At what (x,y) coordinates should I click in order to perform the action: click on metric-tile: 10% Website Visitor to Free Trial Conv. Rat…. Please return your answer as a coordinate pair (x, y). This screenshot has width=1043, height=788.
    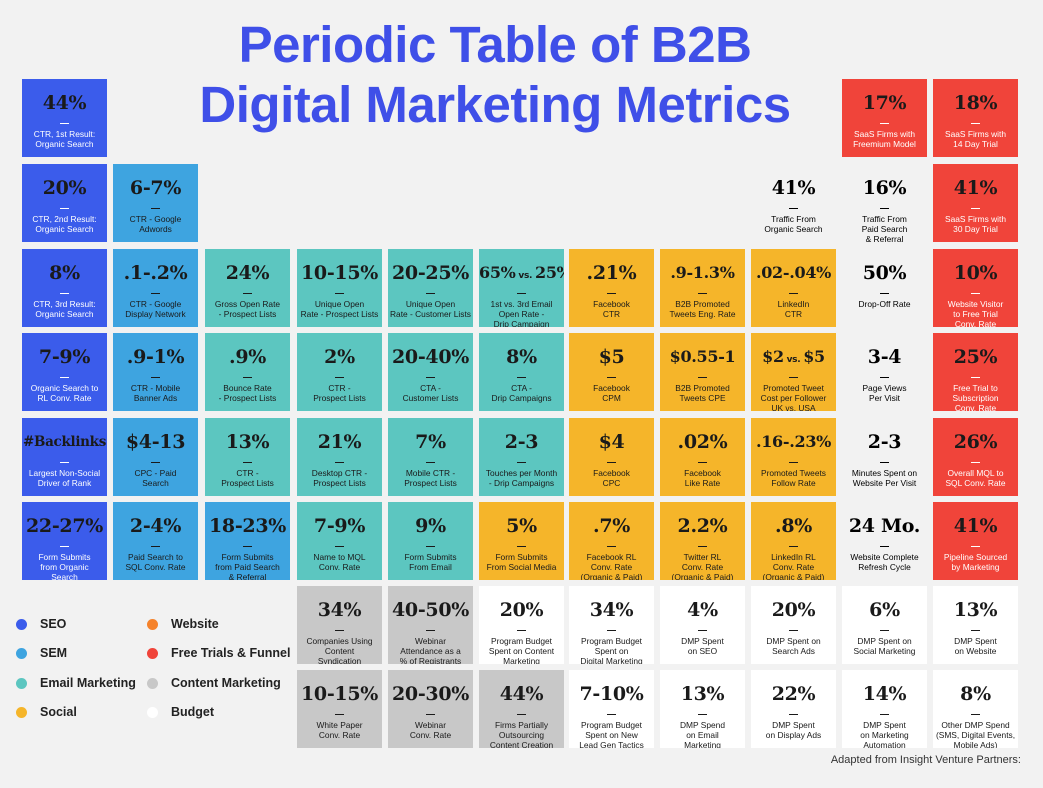
    Looking at the image, I should click on (975, 288).